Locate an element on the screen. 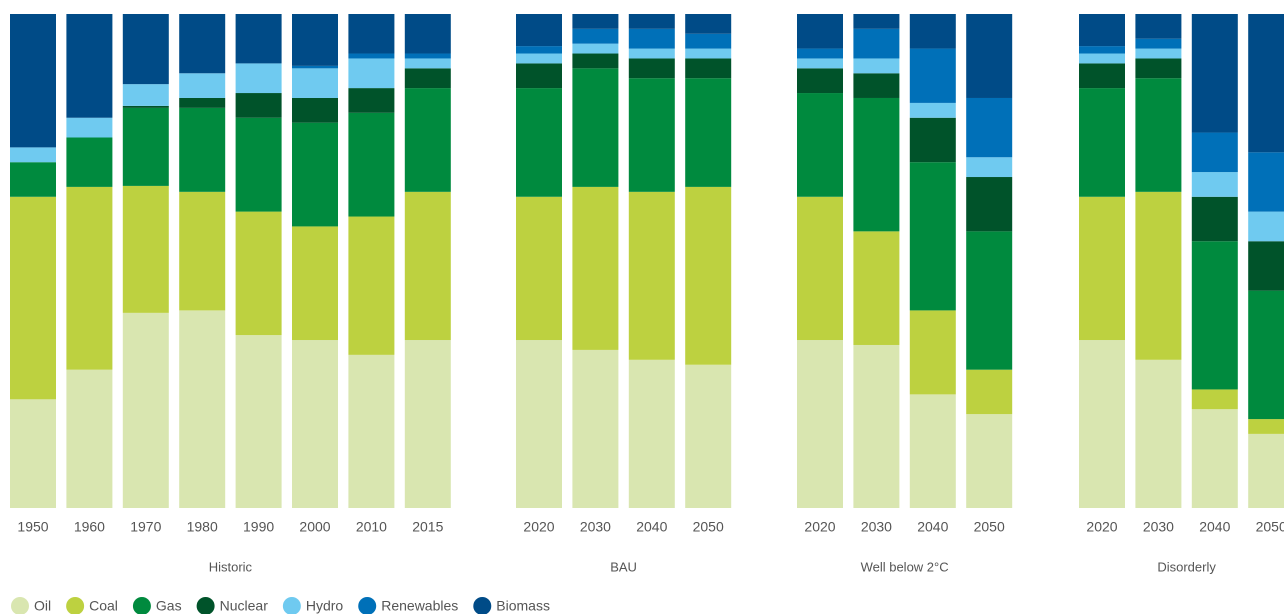  legend-label: Coal is located at coordinates (103, 606).